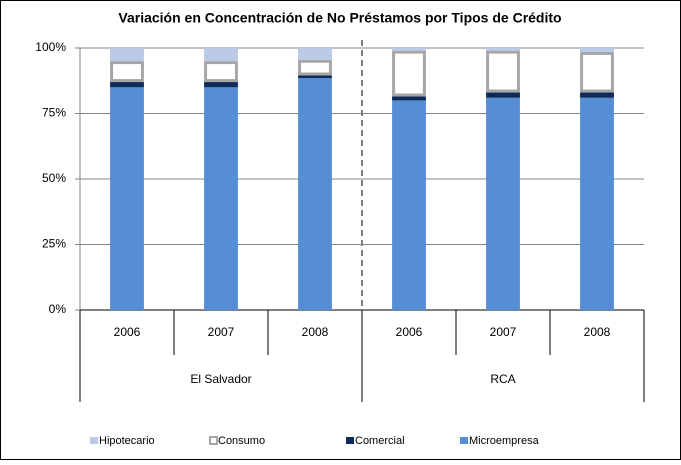 The image size is (681, 465). What do you see at coordinates (58, 309) in the screenshot?
I see `y-tick-label: 0%` at bounding box center [58, 309].